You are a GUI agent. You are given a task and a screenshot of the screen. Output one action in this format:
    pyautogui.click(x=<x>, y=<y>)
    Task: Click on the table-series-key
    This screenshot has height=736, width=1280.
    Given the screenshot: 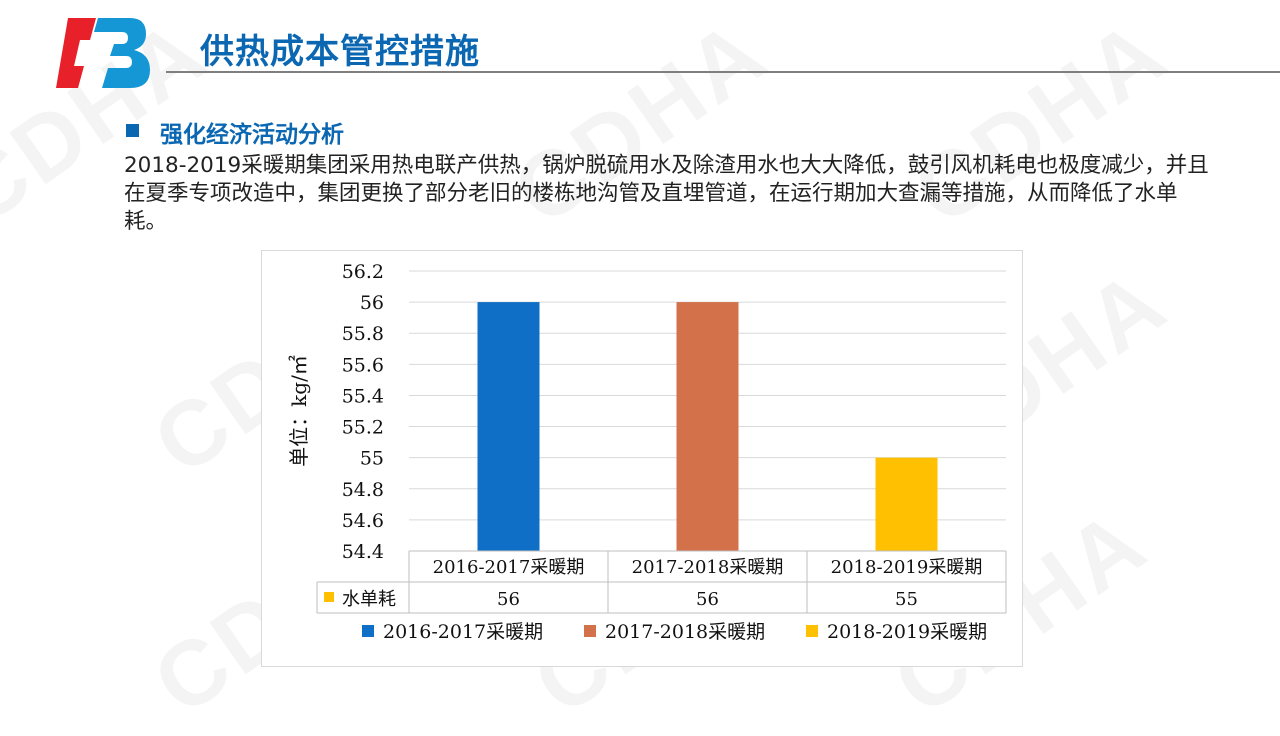 What is the action you would take?
    pyautogui.click(x=329, y=597)
    